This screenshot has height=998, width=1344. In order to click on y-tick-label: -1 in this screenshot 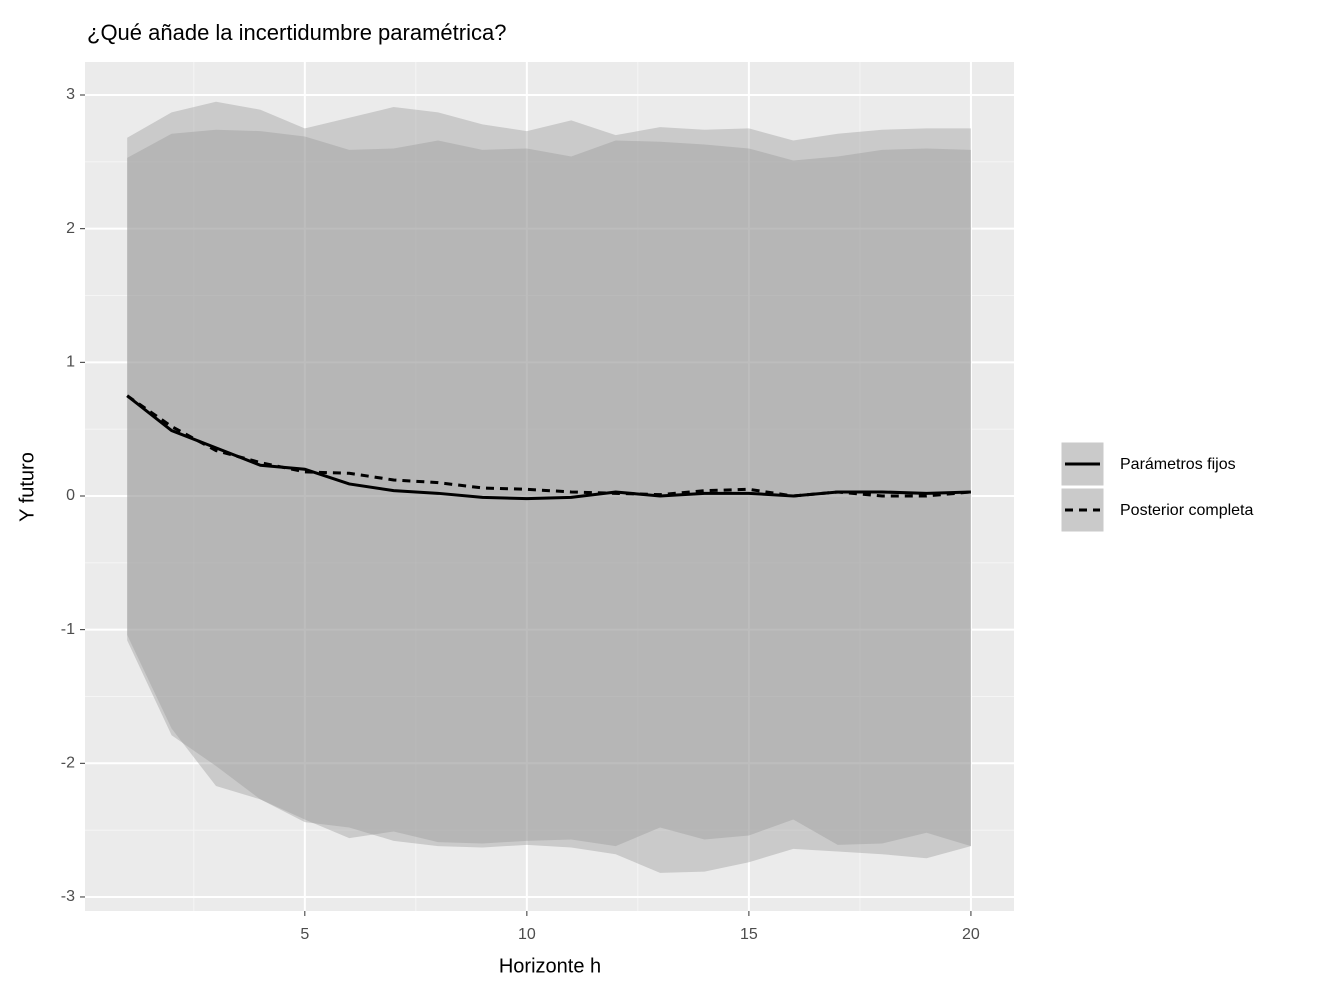, I will do `click(68, 629)`.